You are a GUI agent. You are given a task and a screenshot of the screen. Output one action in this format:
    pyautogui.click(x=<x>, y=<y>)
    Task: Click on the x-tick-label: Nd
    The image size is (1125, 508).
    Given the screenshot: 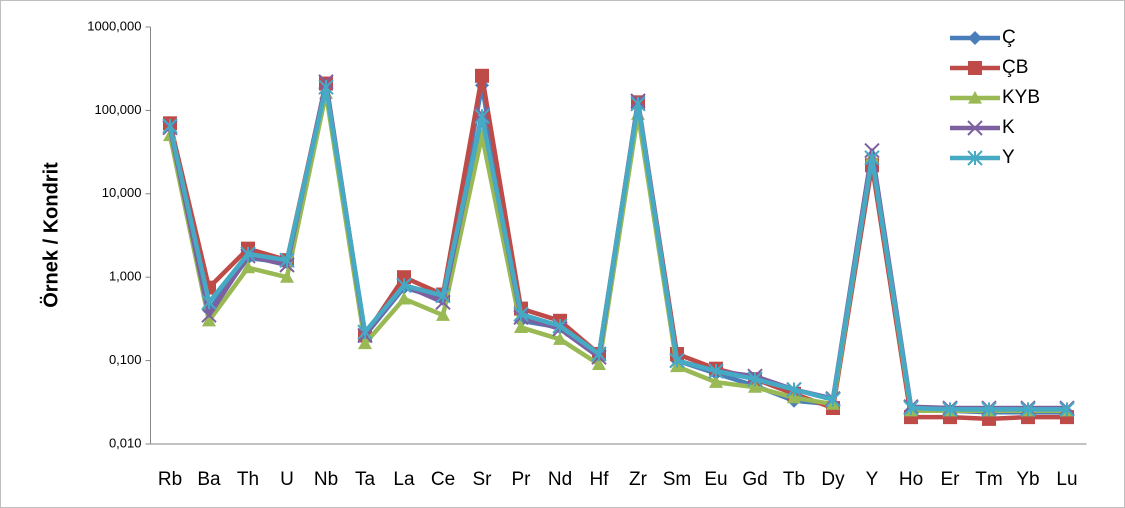 What is the action you would take?
    pyautogui.click(x=560, y=479)
    